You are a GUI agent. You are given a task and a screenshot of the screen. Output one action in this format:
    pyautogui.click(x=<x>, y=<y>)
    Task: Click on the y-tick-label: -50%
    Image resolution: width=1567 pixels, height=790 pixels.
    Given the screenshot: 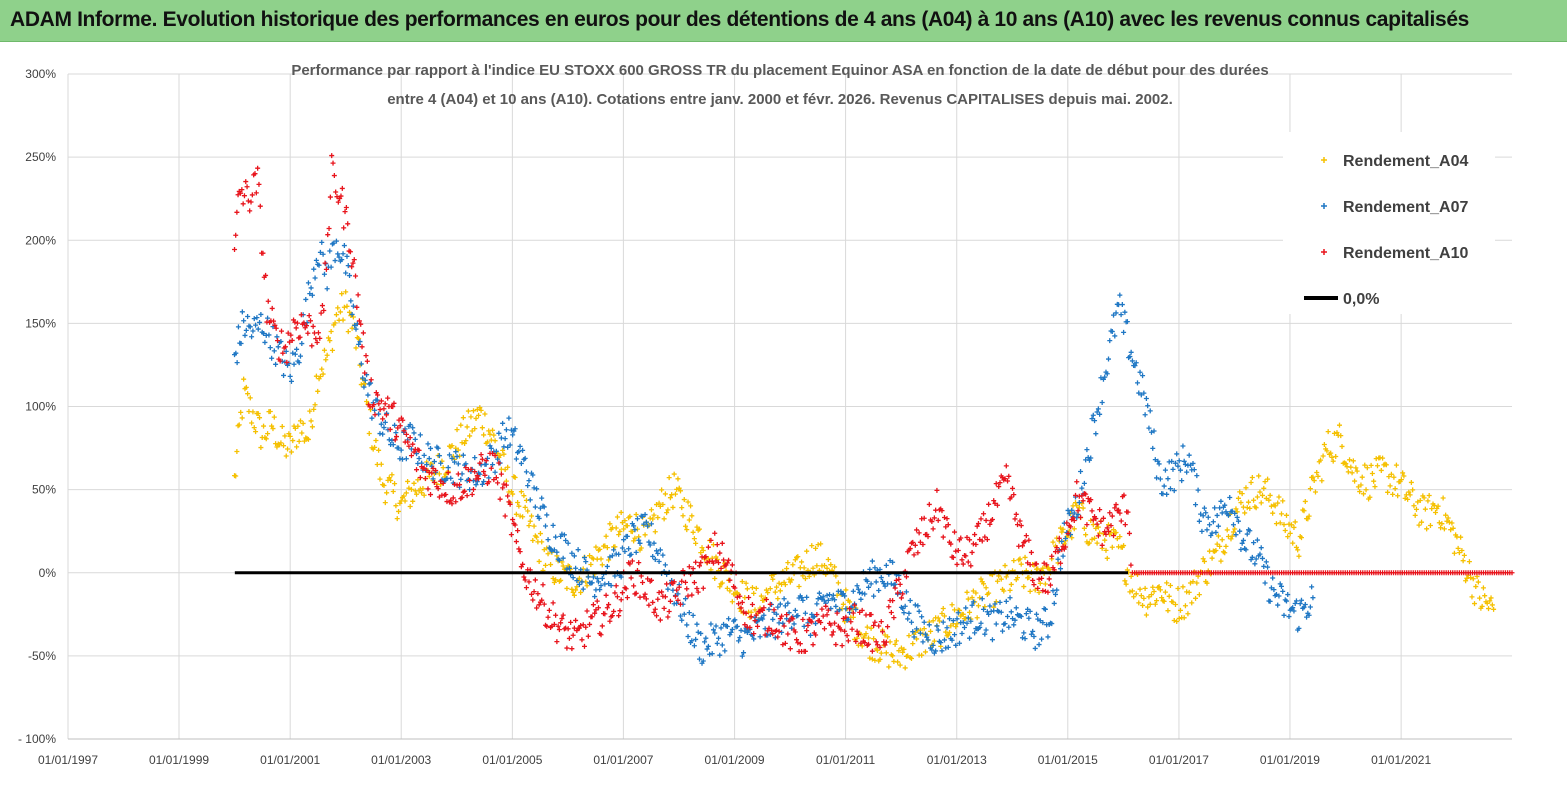 What is the action you would take?
    pyautogui.click(x=42, y=656)
    